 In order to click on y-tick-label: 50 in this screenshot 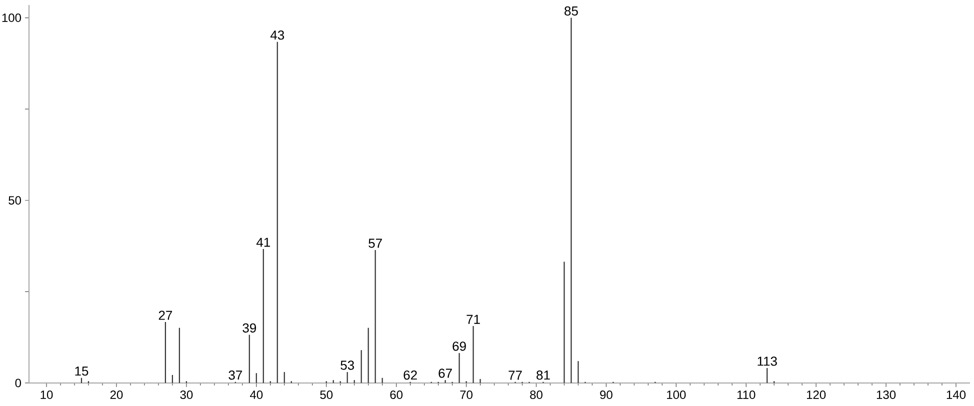, I will do `click(15, 200)`.